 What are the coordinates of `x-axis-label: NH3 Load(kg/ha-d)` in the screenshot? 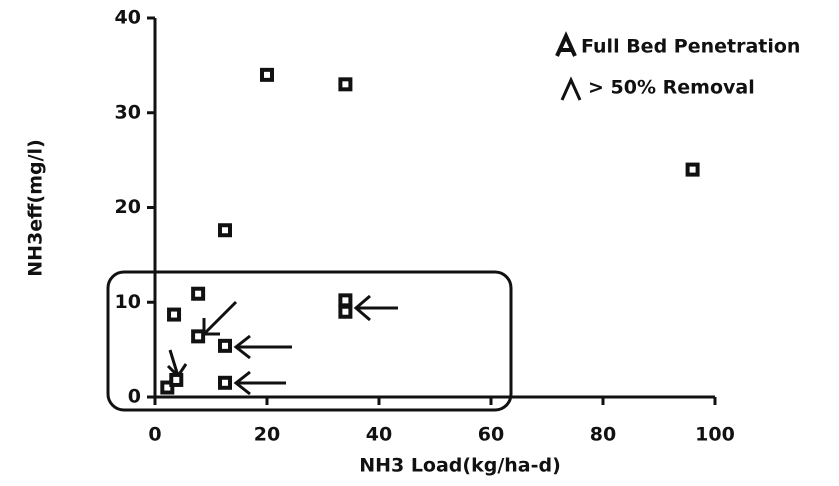 It's located at (460, 466).